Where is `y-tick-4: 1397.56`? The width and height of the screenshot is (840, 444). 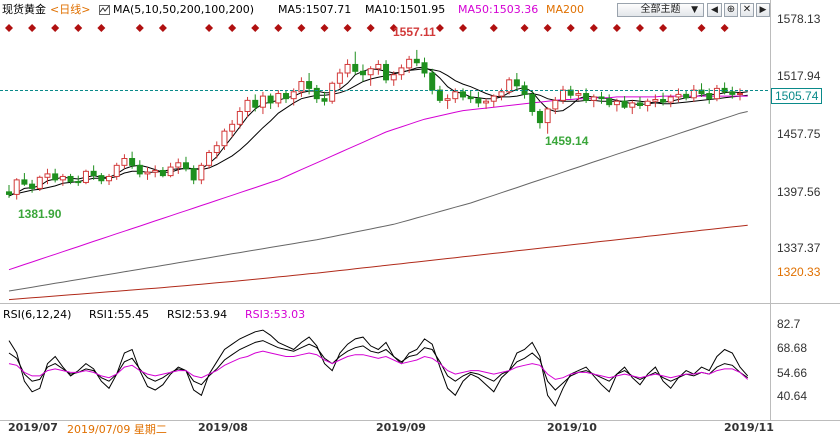
y-tick-4: 1397.56 is located at coordinates (799, 192).